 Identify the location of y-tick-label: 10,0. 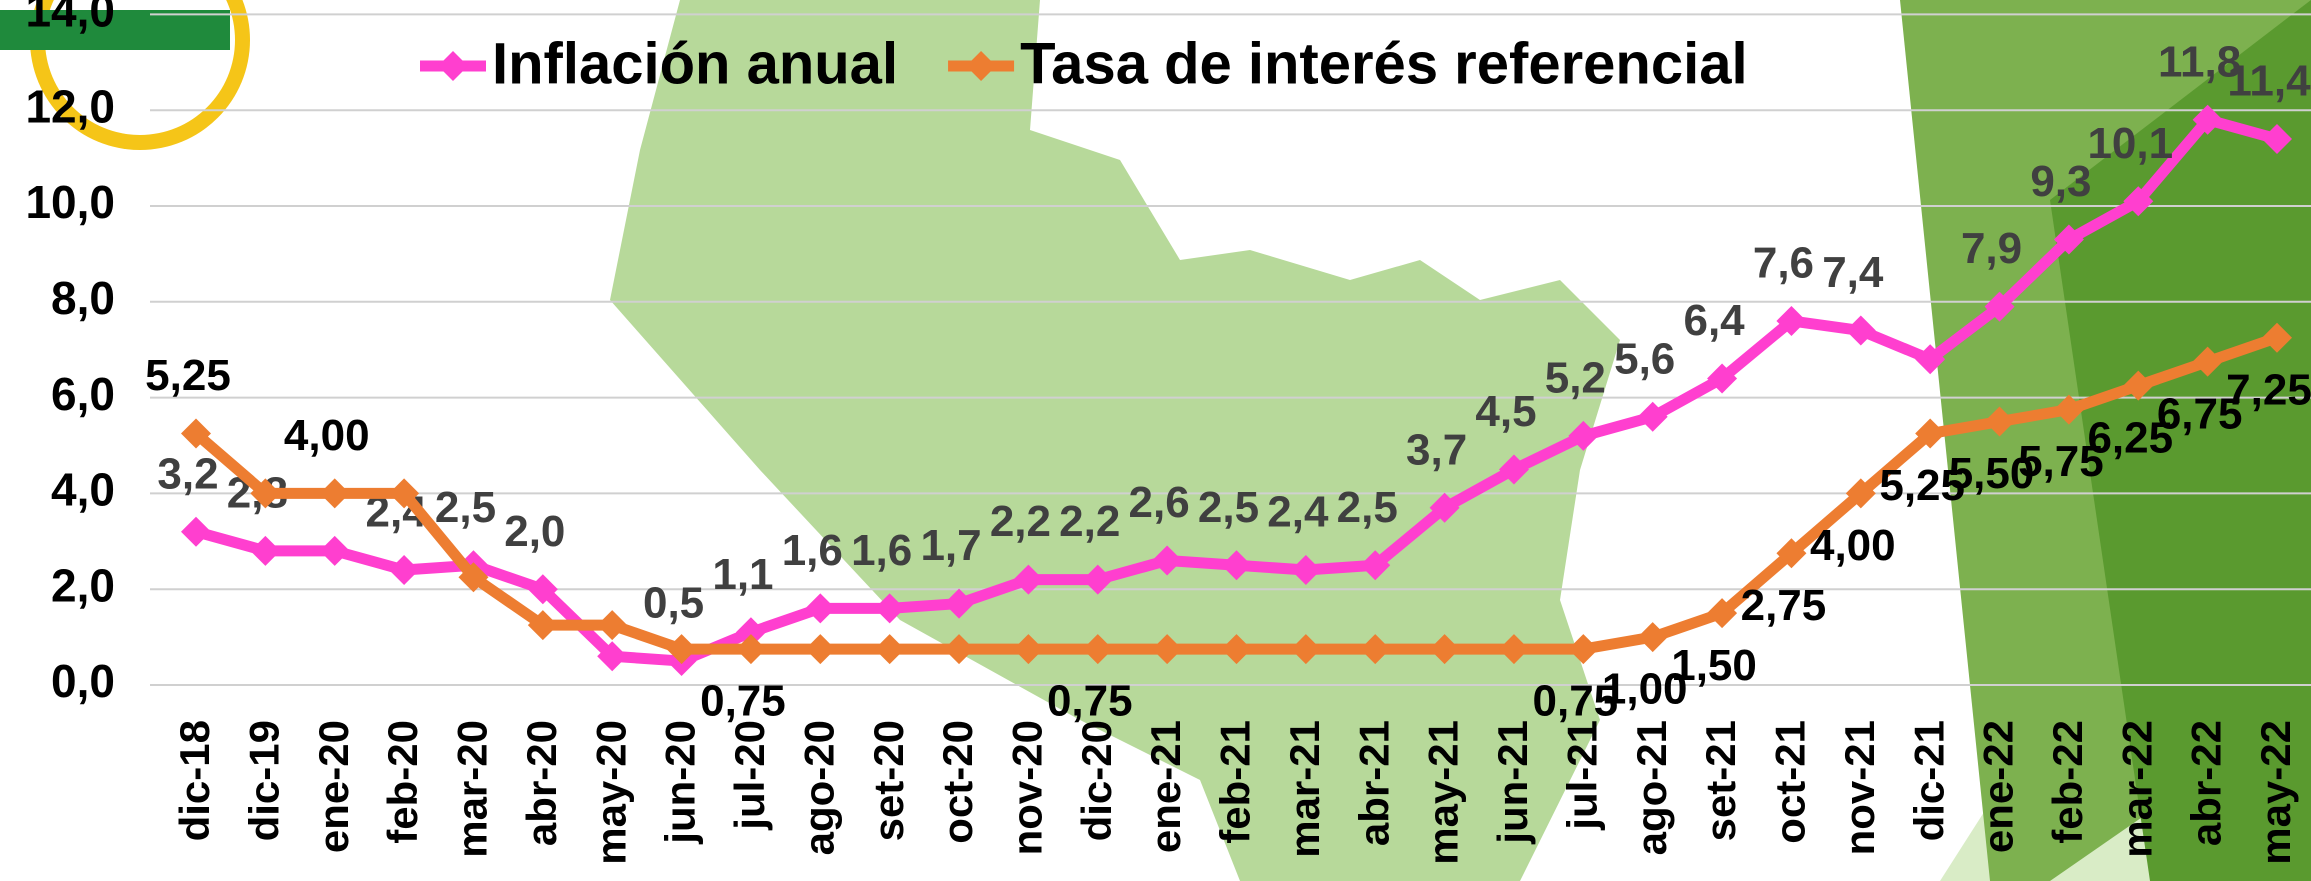
(70, 202).